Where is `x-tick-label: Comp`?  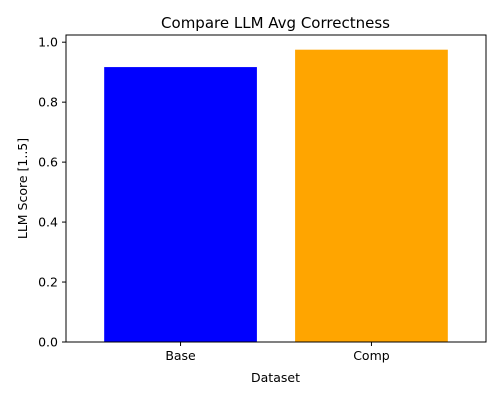
x-tick-label: Comp is located at coordinates (371, 355).